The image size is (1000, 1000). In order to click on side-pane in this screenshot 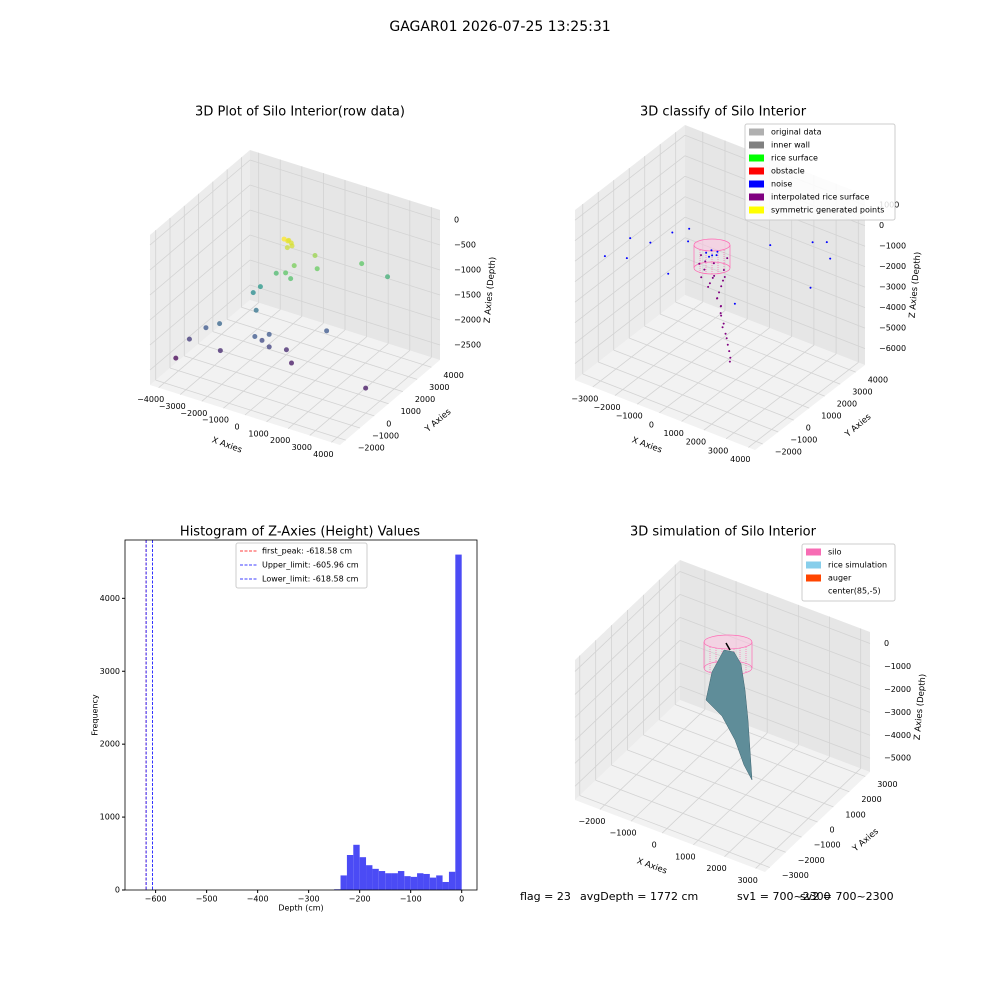, I will do `click(200, 267)`.